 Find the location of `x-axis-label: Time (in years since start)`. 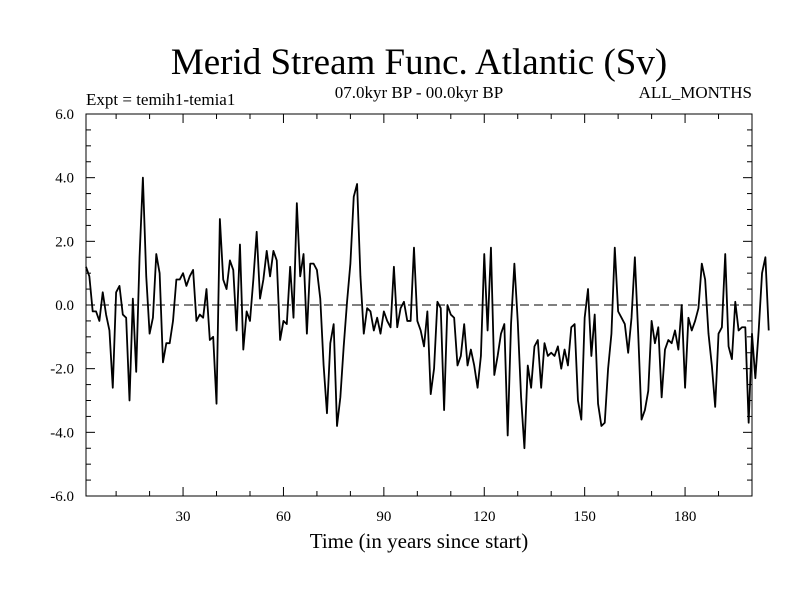

x-axis-label: Time (in years since start) is located at coordinates (419, 541).